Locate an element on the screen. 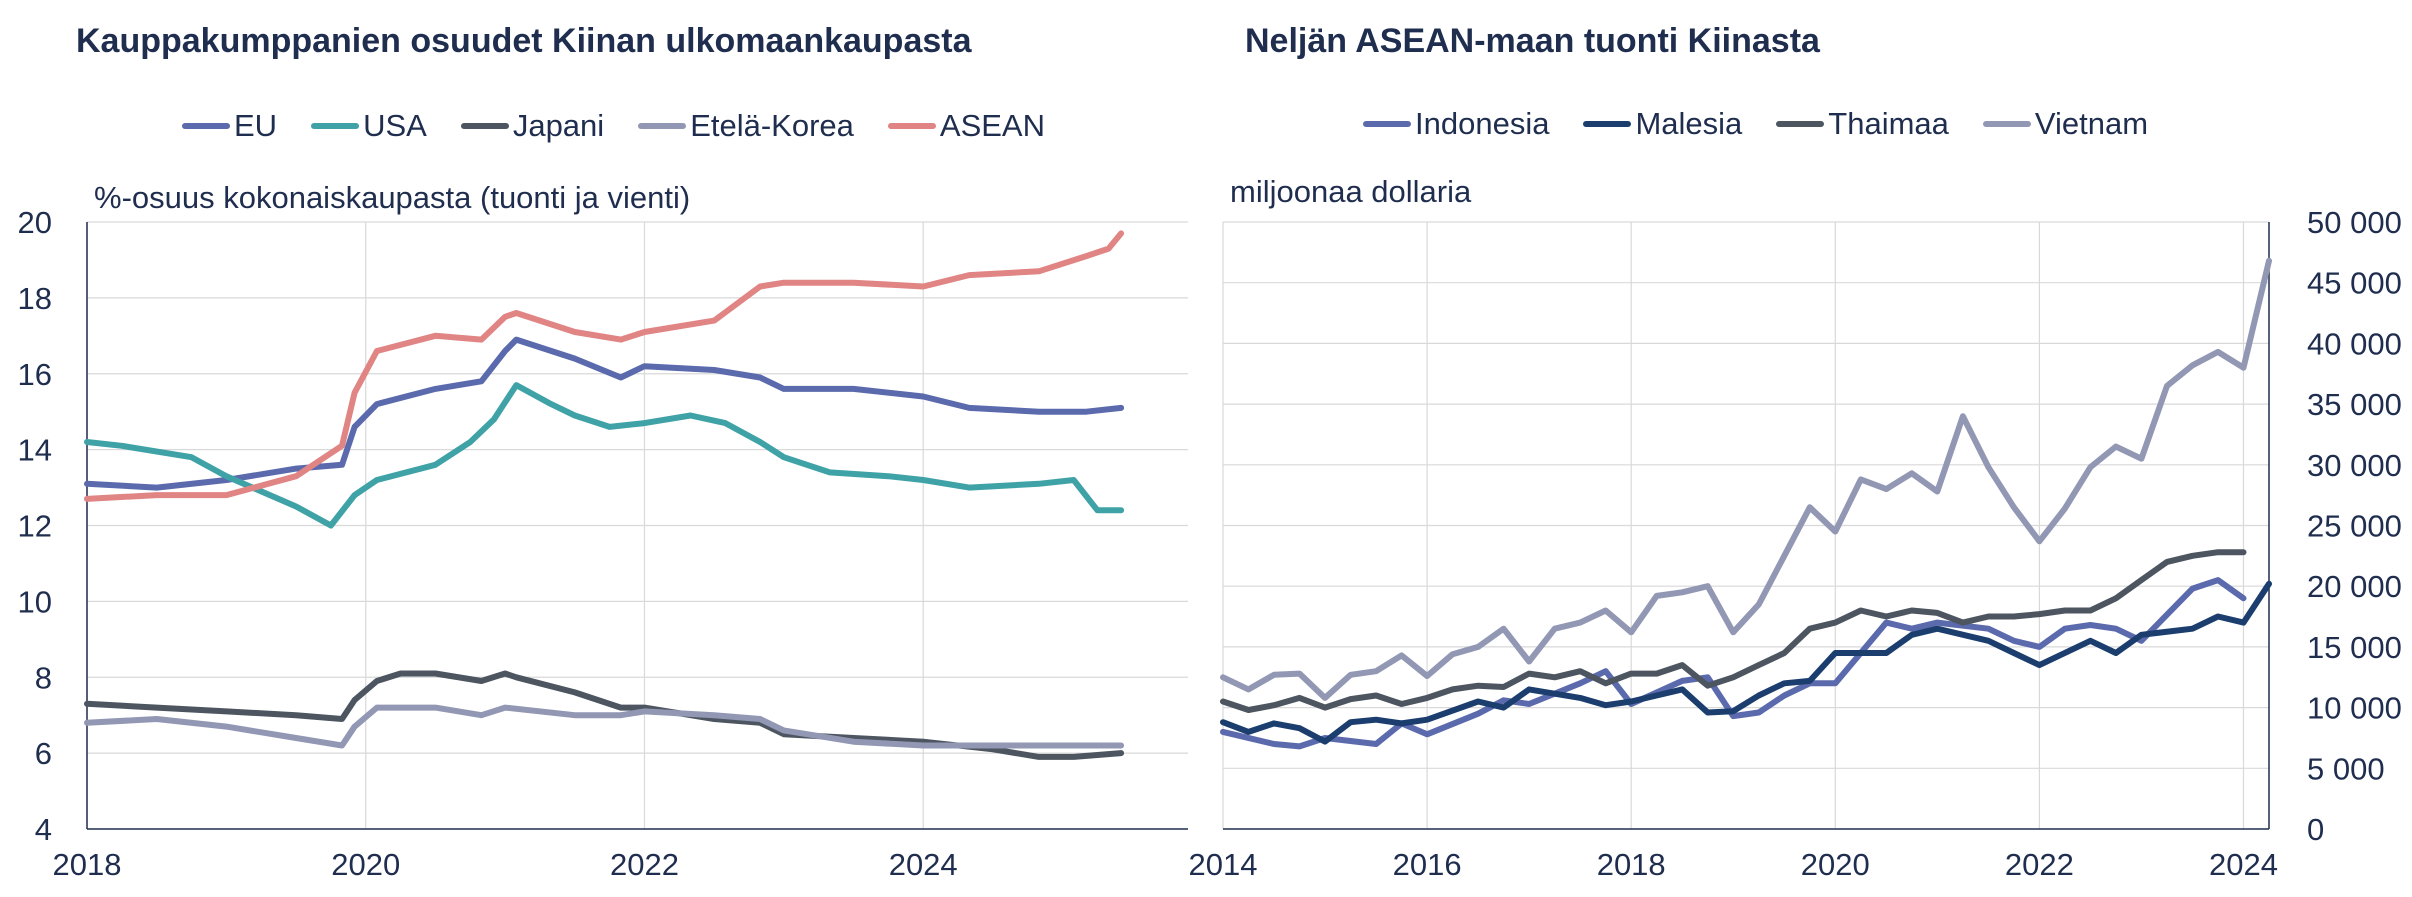  legend-item-asean: ASEAN is located at coordinates (966, 126).